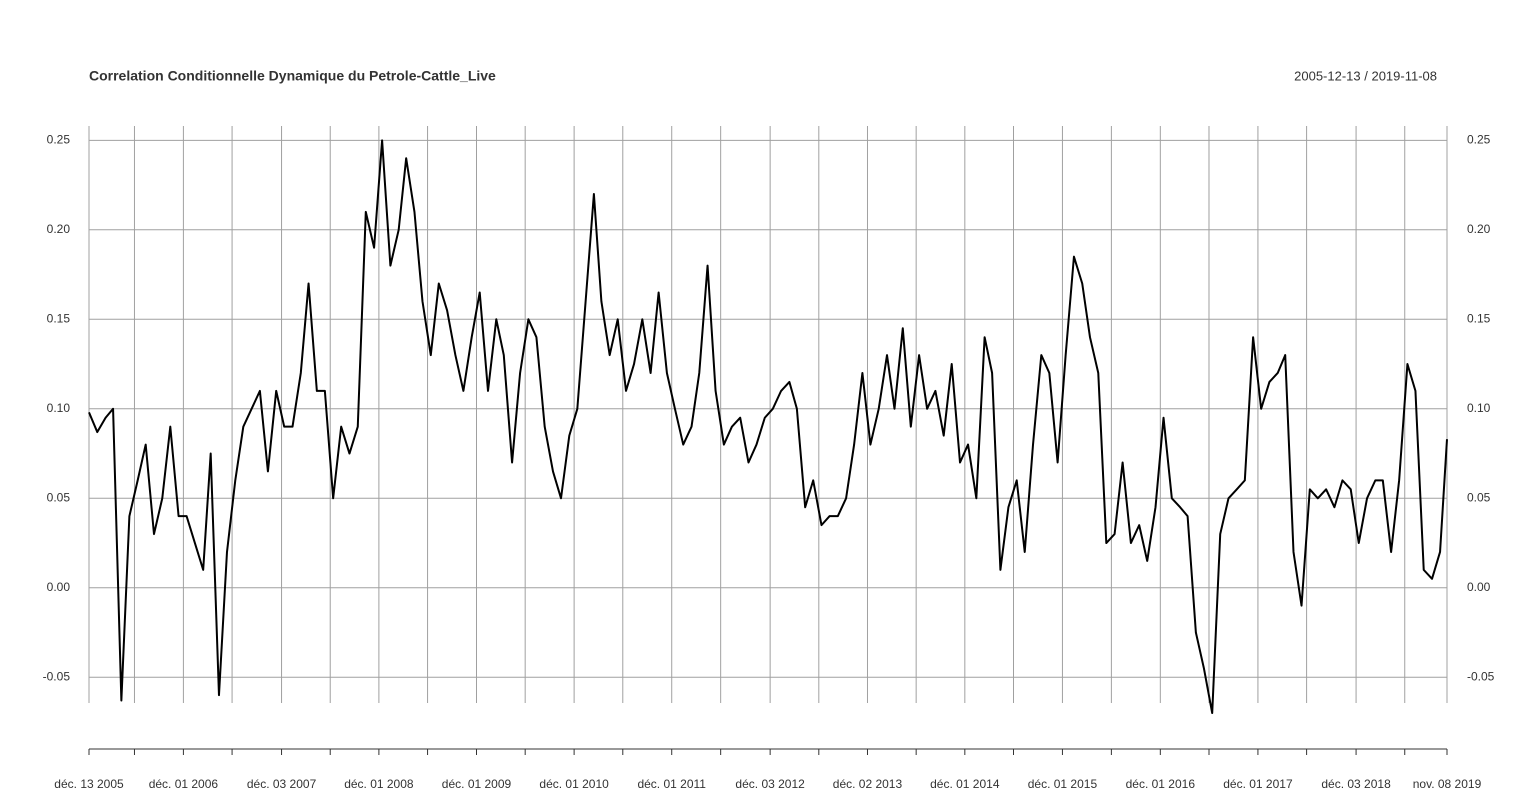 The width and height of the screenshot is (1536, 801). I want to click on x-tick-label: déc. 01 2016, so click(1161, 784).